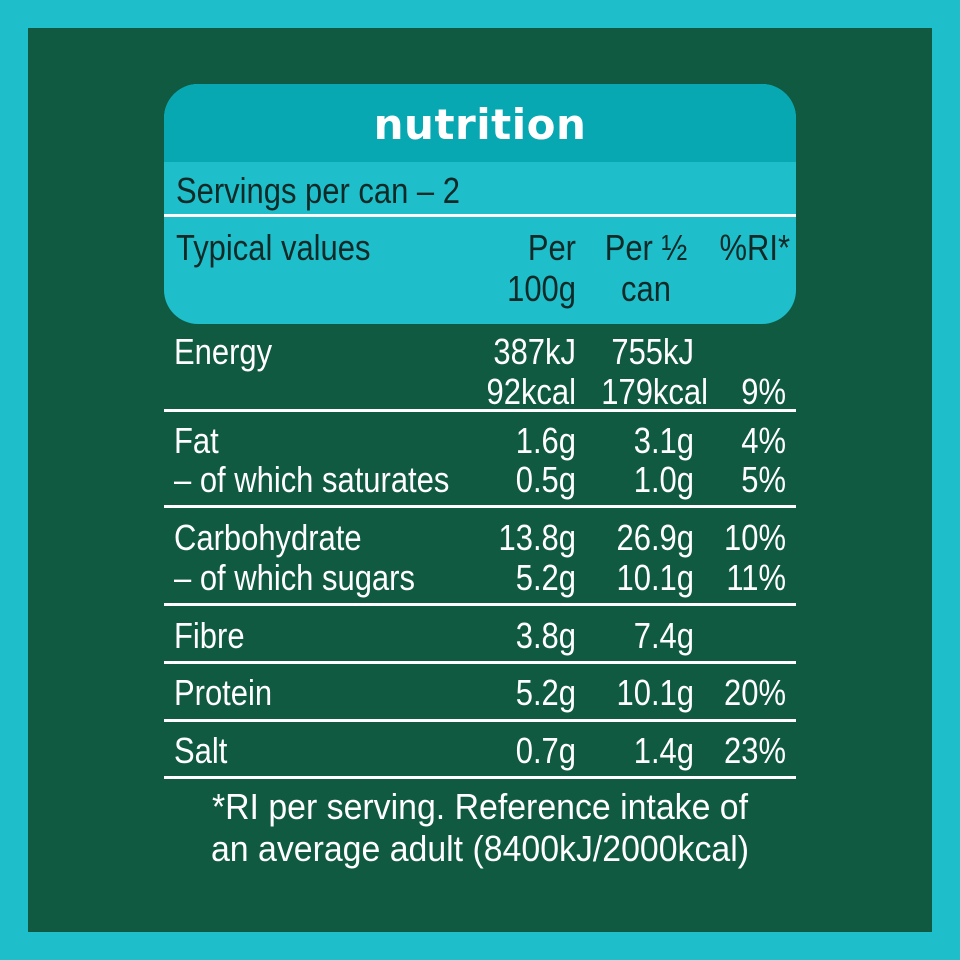 The height and width of the screenshot is (960, 960). What do you see at coordinates (480, 848) in the screenshot?
I see `footnote-line-2: an average adult (8400kJ/2000kcal)` at bounding box center [480, 848].